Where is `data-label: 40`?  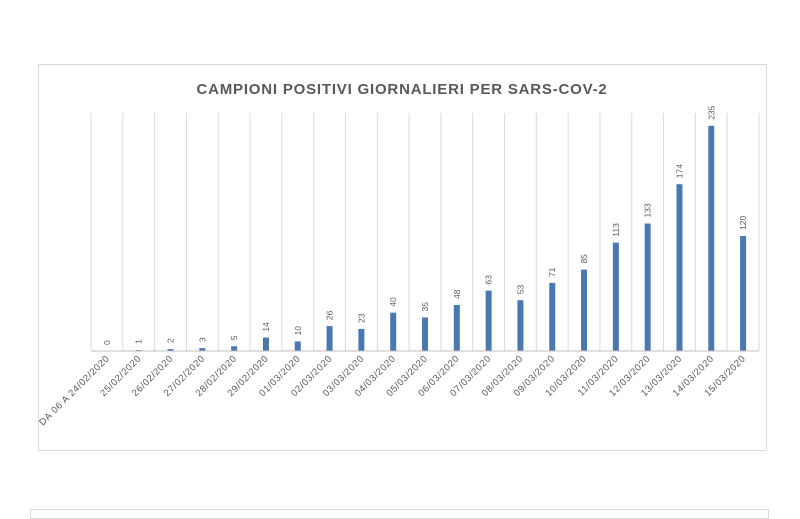
data-label: 40 is located at coordinates (393, 302).